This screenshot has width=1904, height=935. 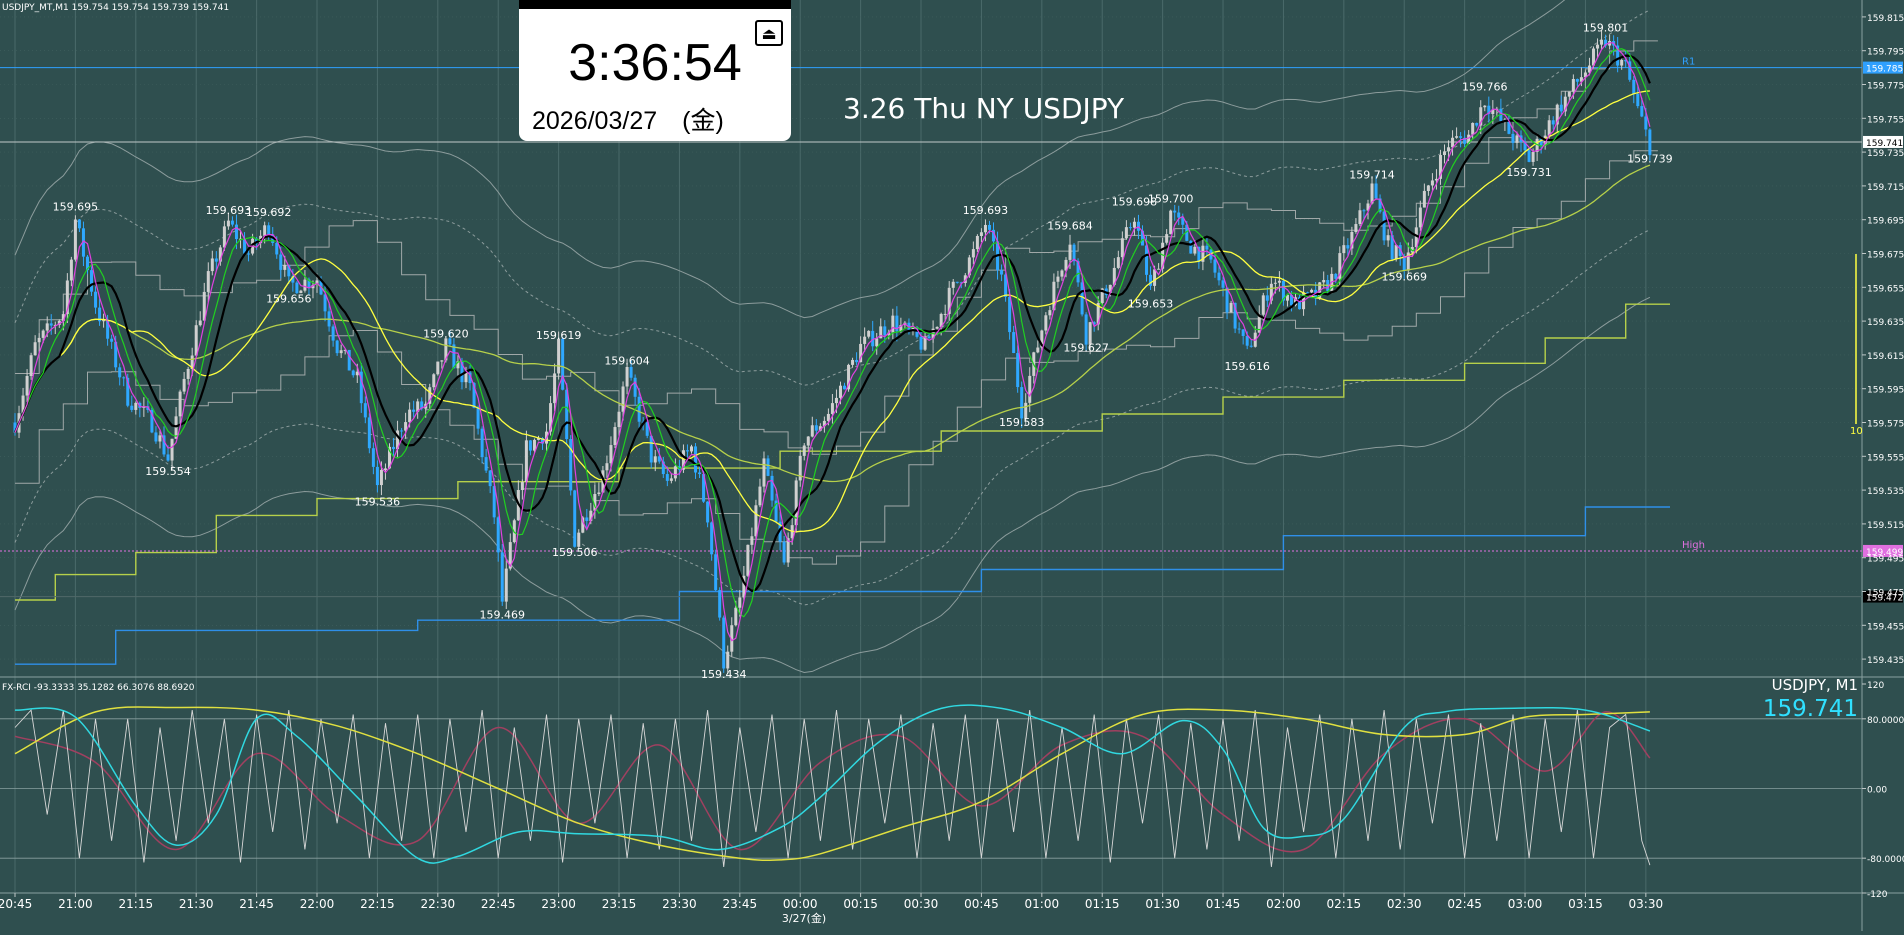 What do you see at coordinates (628, 121) in the screenshot?
I see `clock-date: 2026/03/27 (金)` at bounding box center [628, 121].